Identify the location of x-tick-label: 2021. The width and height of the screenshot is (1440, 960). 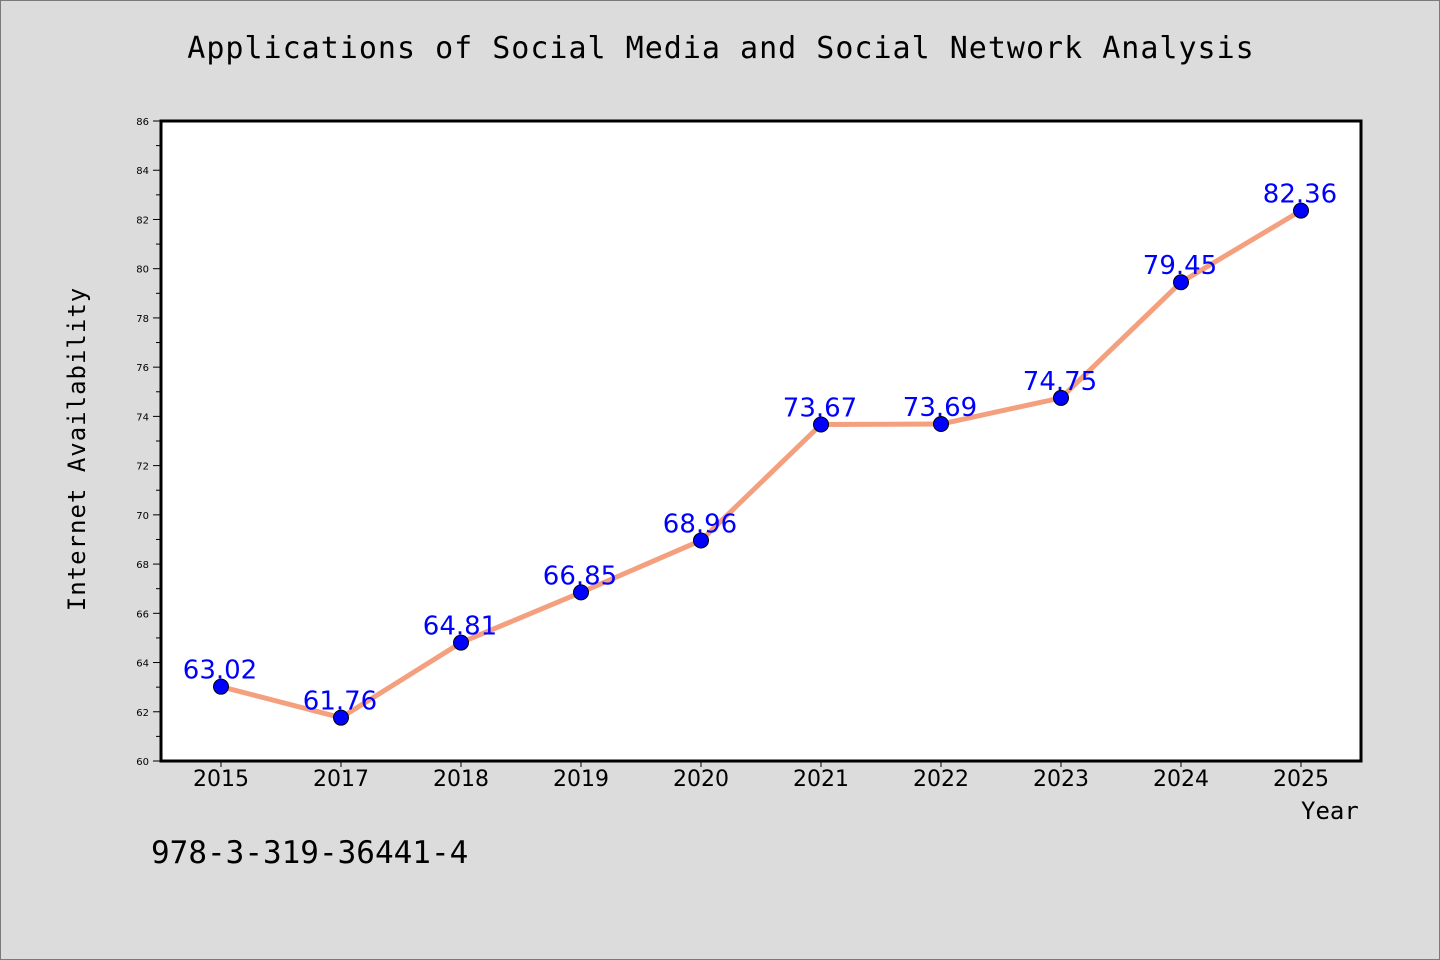
(821, 779).